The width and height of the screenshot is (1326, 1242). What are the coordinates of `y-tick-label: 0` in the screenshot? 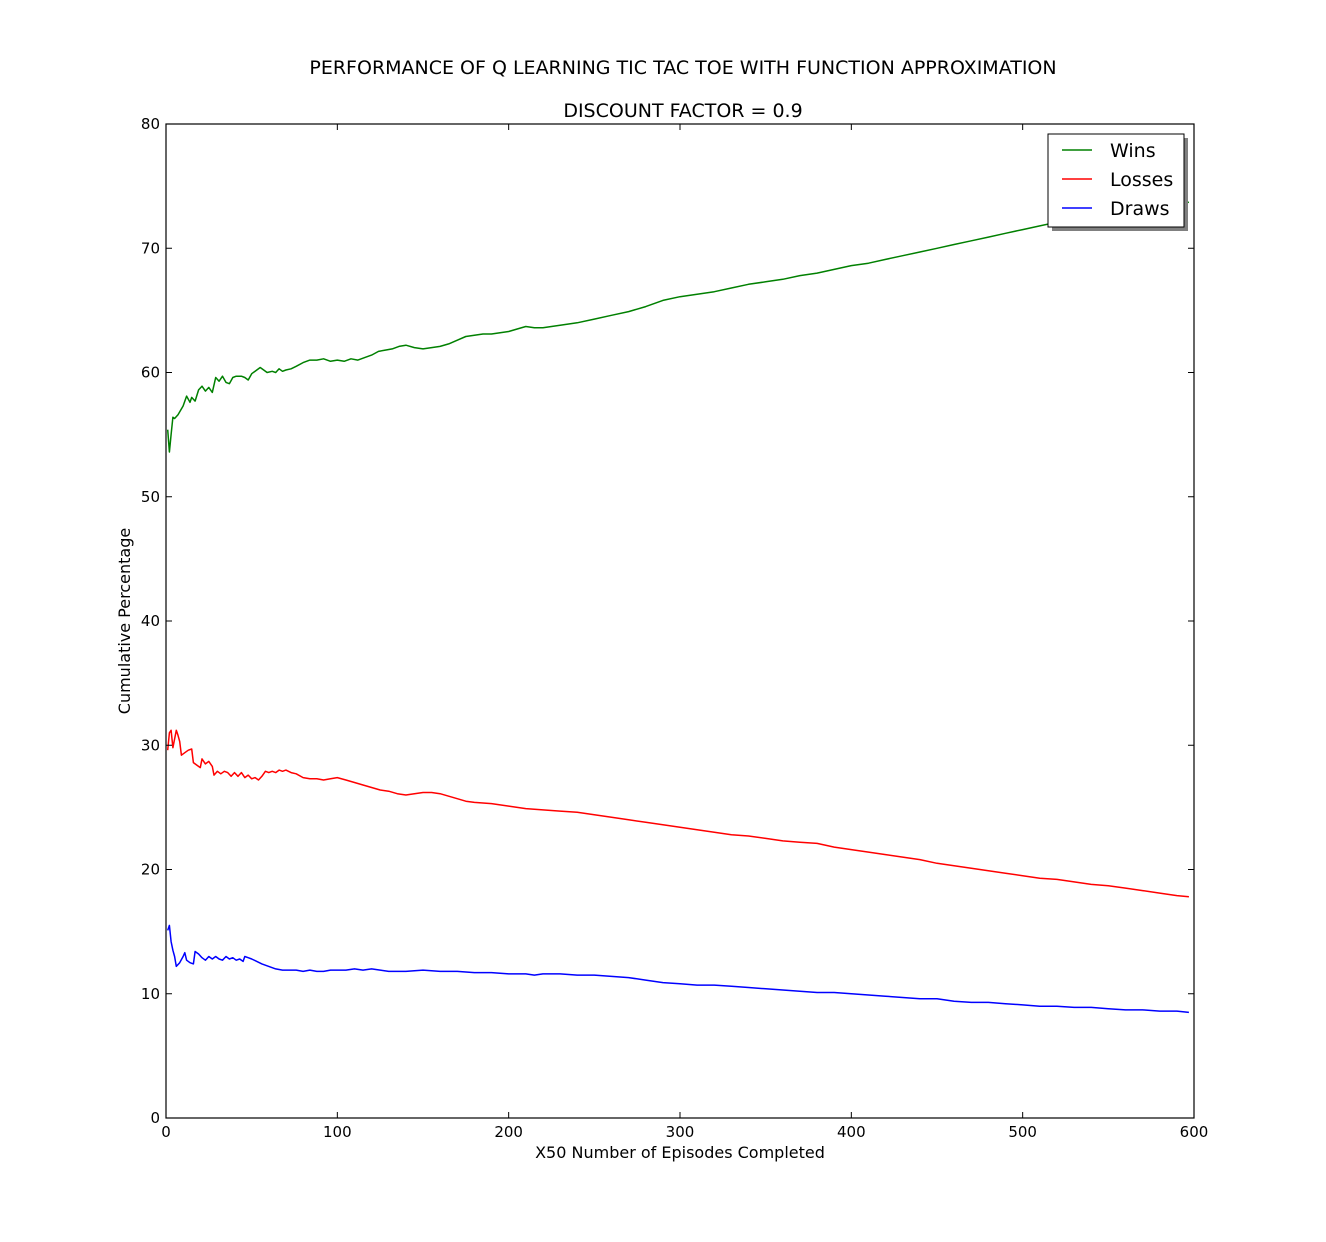 It's located at (155, 1118).